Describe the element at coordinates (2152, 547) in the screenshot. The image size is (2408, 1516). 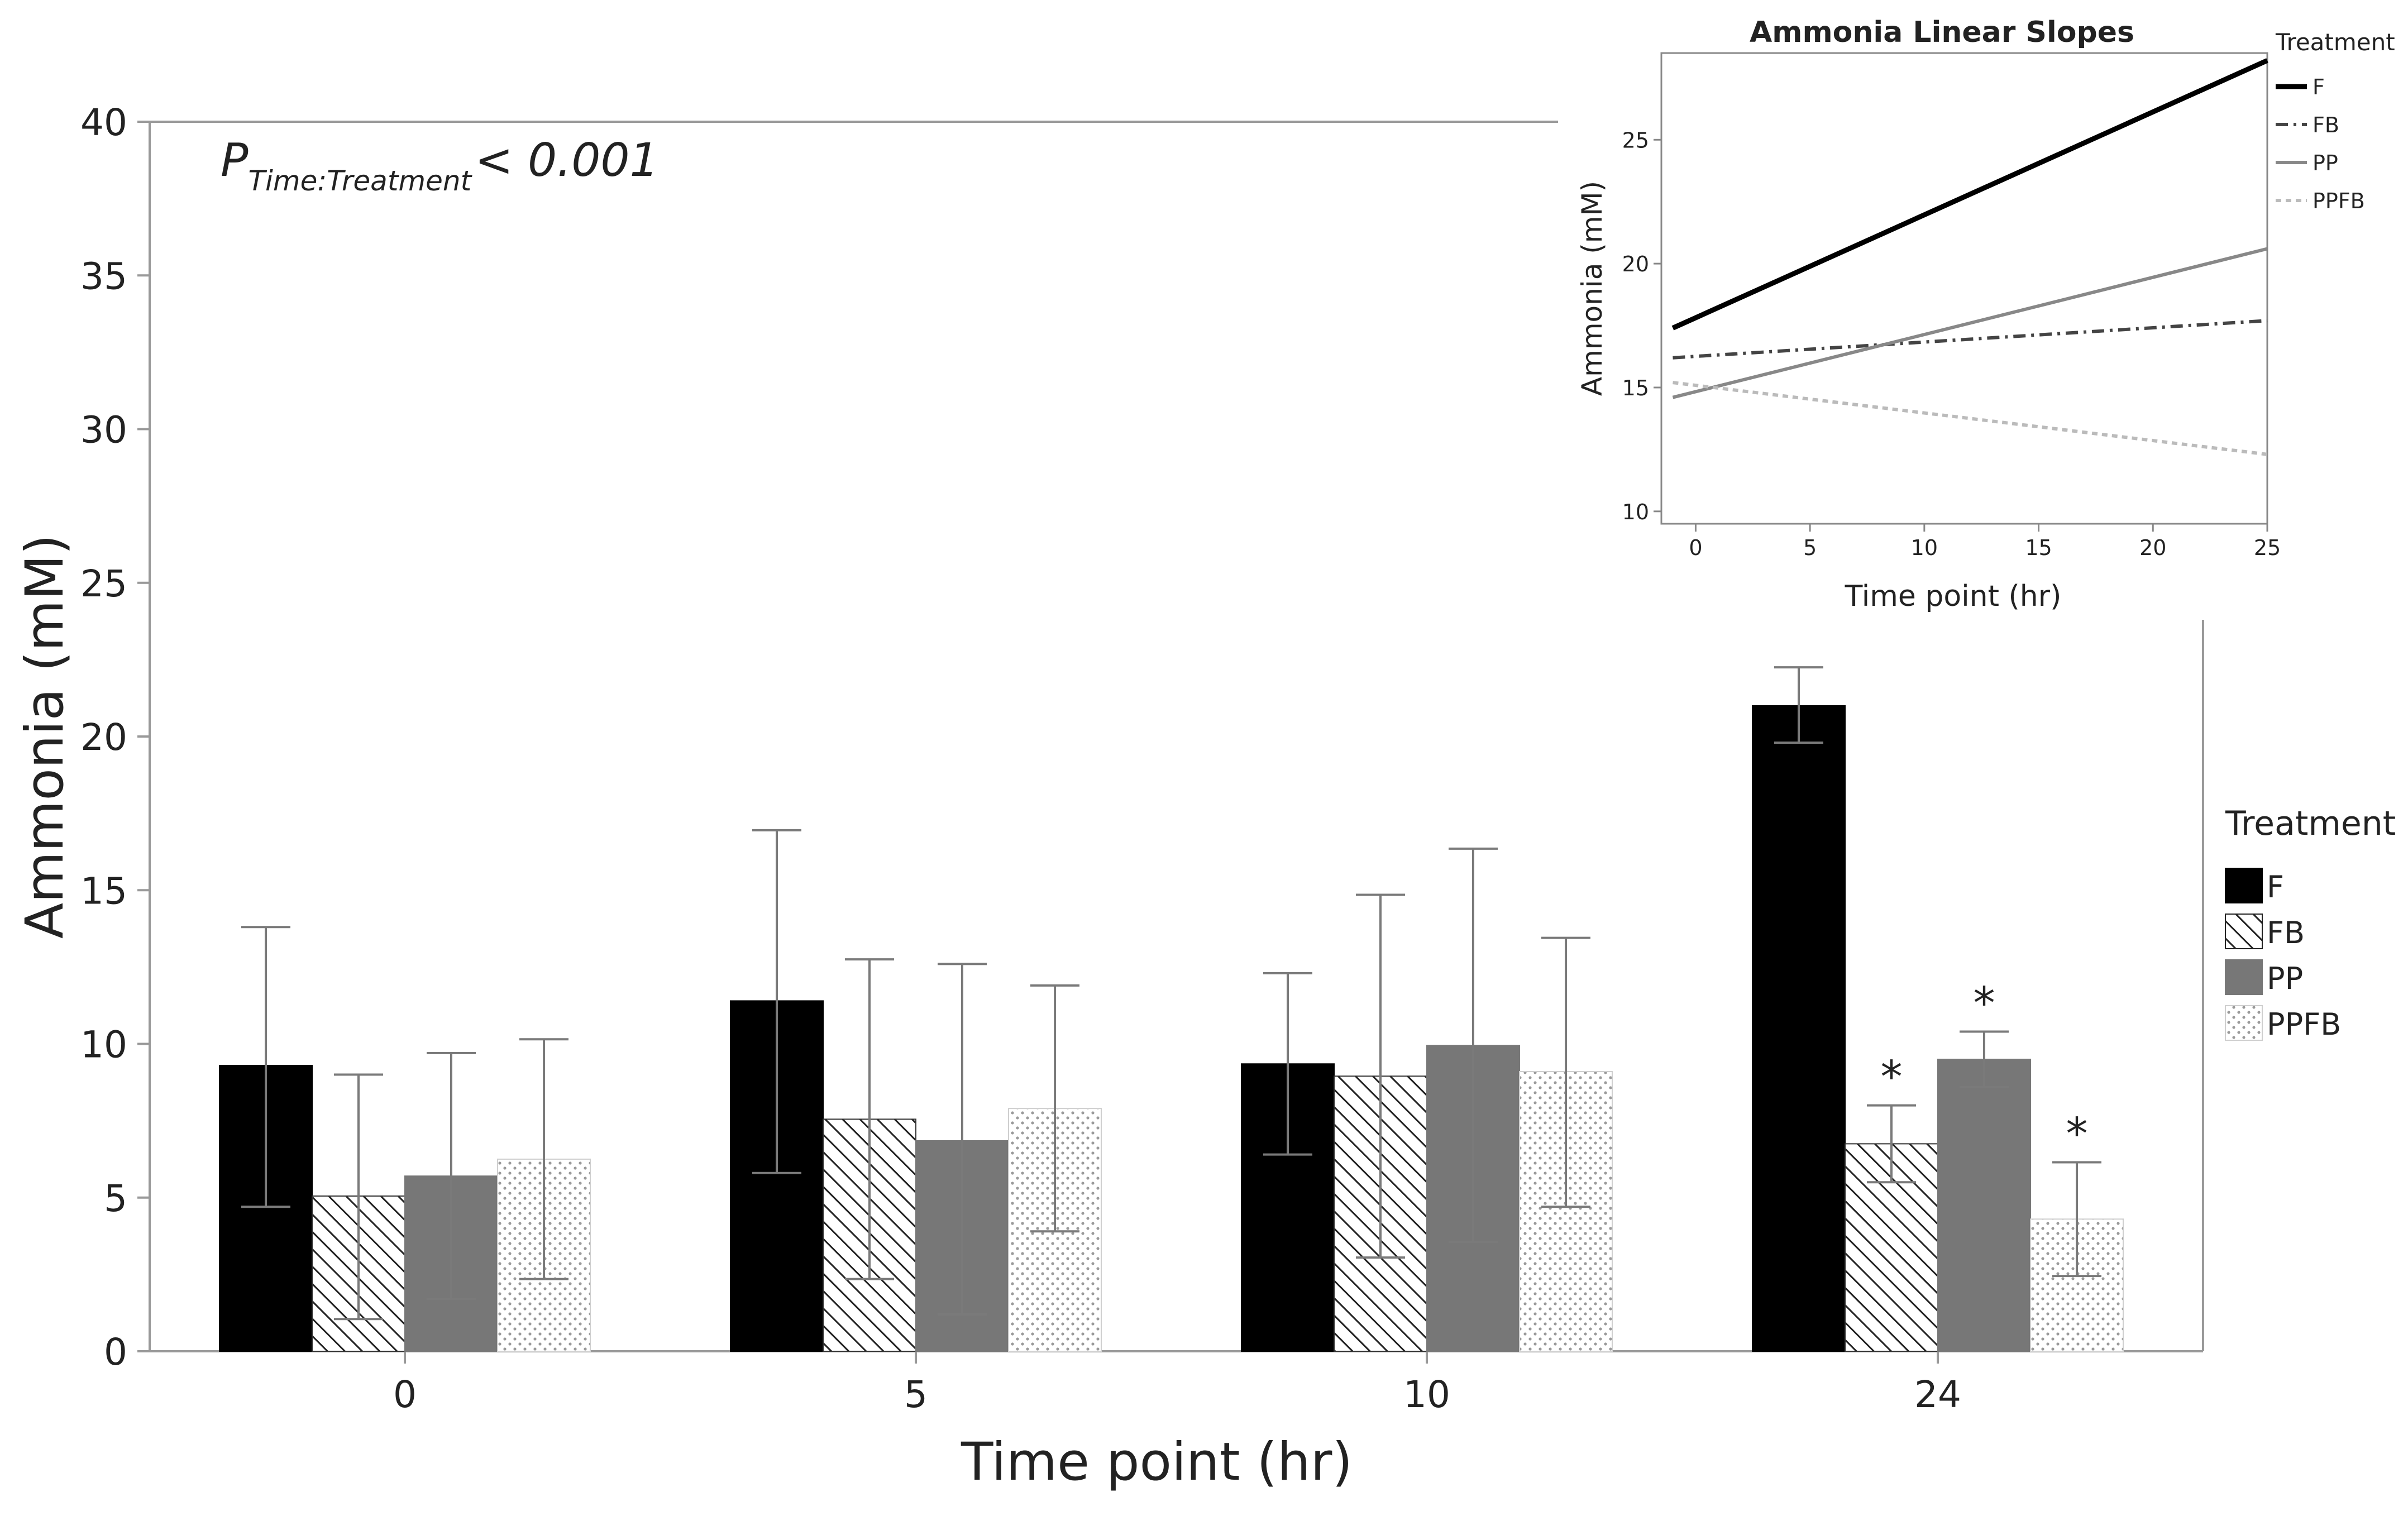
I see `inset-x-tick-label: 20` at that location.